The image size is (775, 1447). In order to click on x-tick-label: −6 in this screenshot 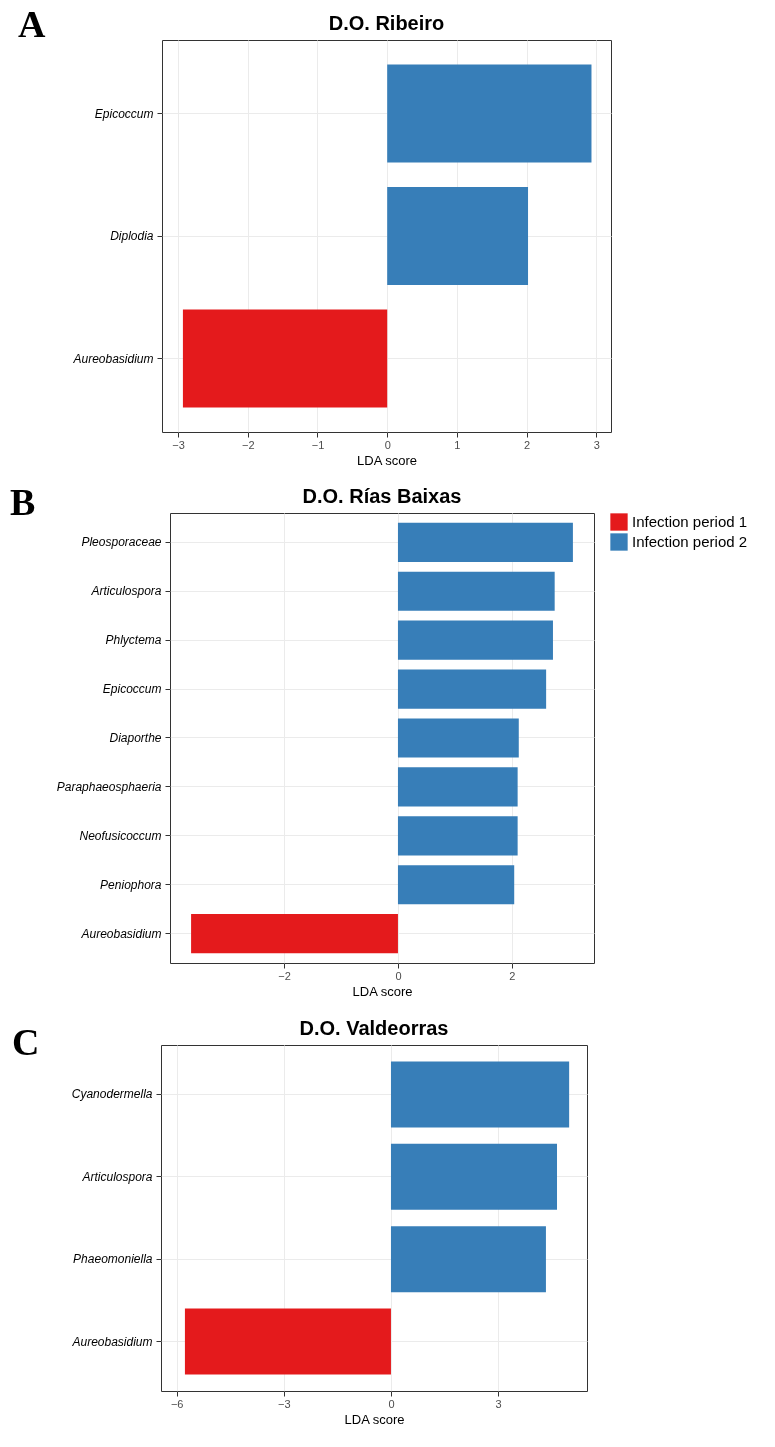, I will do `click(177, 1403)`.